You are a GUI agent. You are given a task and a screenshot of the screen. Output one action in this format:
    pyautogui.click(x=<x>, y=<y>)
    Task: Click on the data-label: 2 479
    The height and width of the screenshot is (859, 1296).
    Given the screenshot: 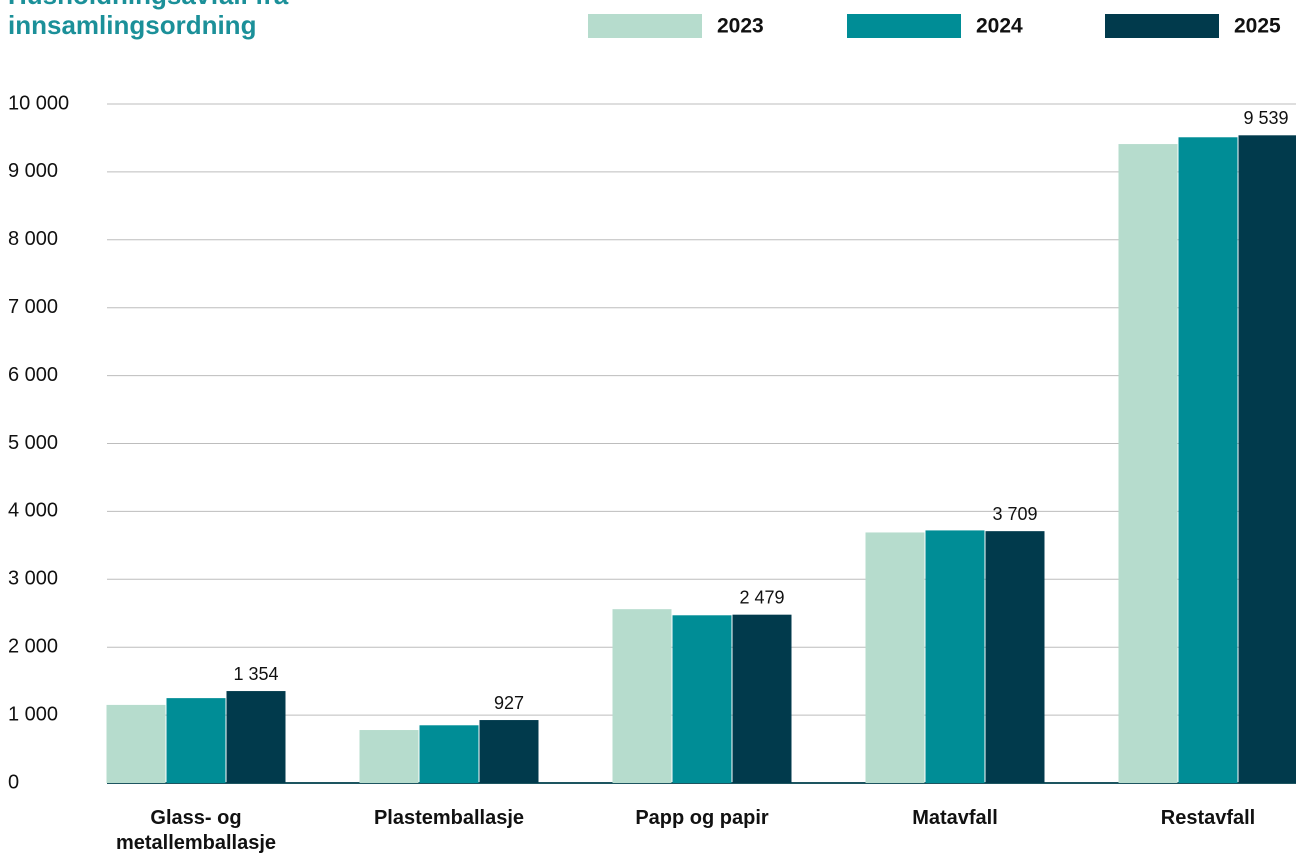 What is the action you would take?
    pyautogui.click(x=761, y=597)
    